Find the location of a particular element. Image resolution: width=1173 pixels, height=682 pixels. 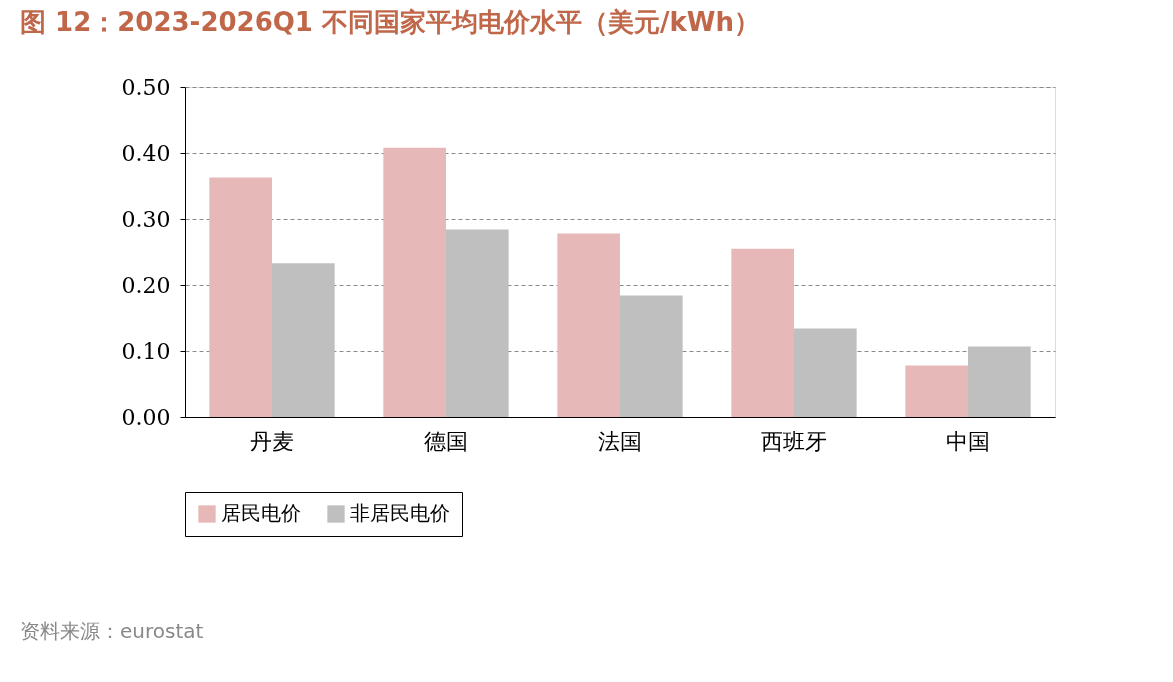

y-tick-label: 0.20 is located at coordinates (146, 285).